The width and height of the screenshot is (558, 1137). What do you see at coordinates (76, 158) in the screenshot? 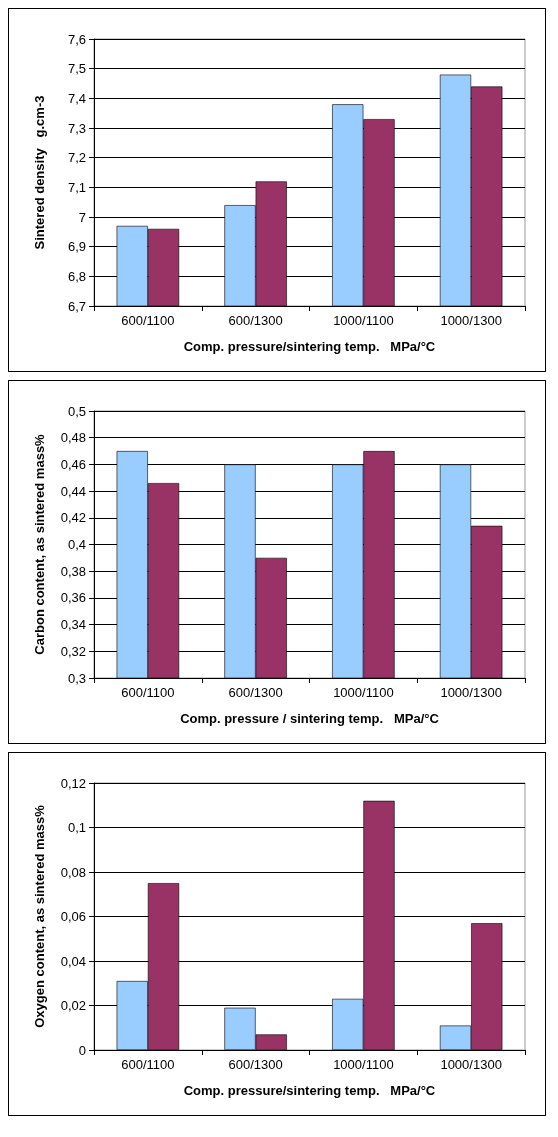
I see `y-tick-label: 7,2` at bounding box center [76, 158].